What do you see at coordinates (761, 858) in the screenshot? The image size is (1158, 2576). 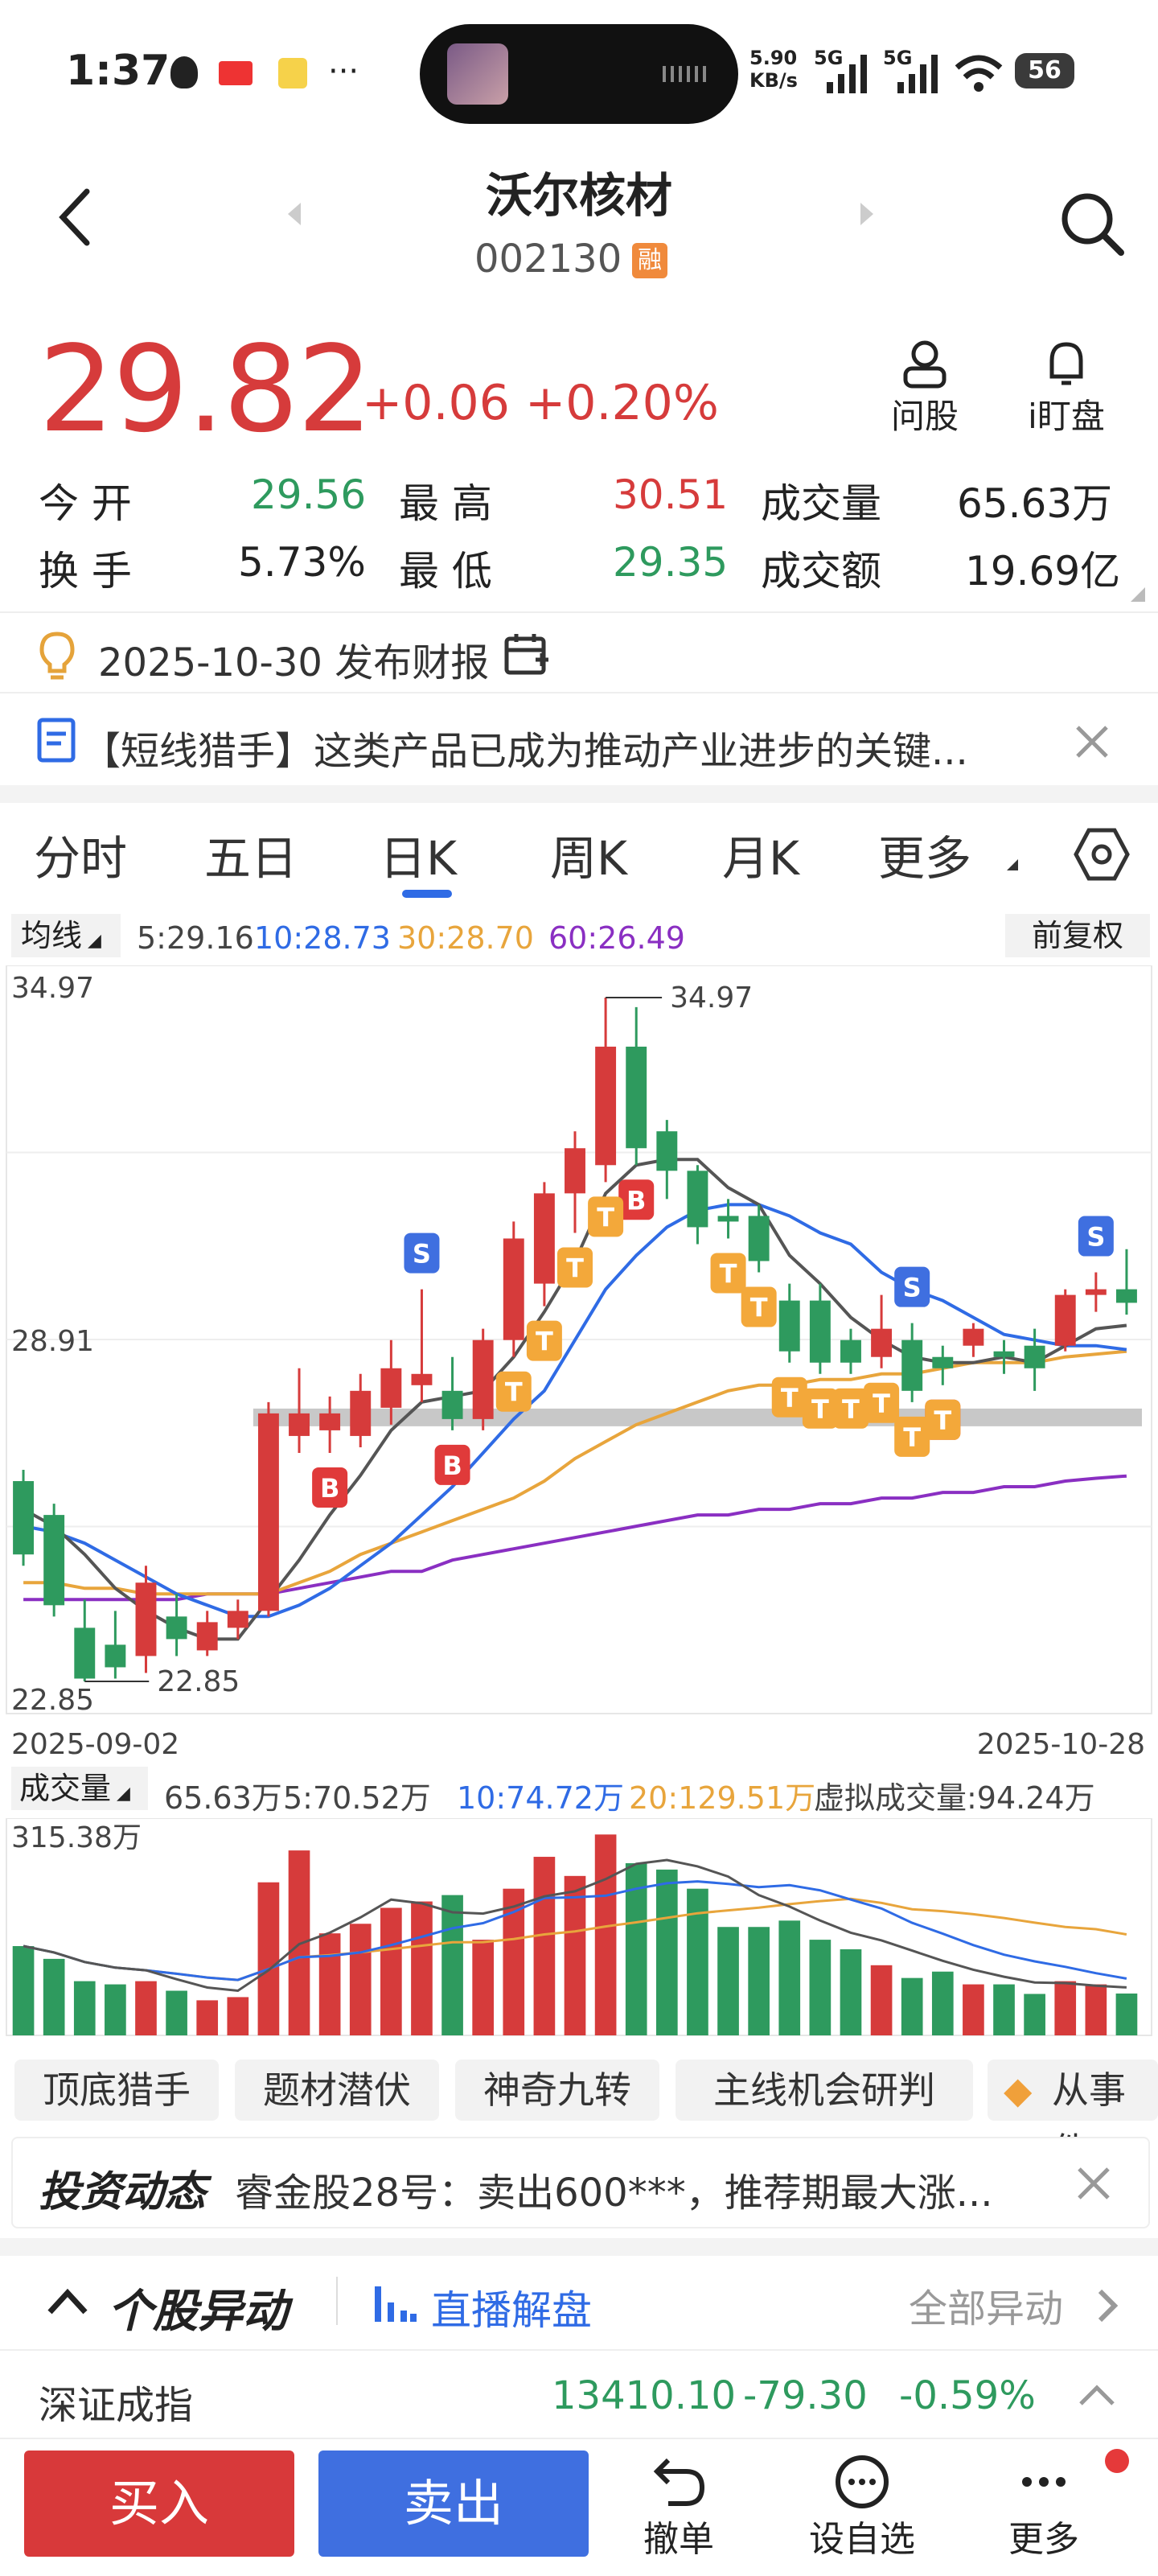 I see `tab-monthly-k: 月K` at bounding box center [761, 858].